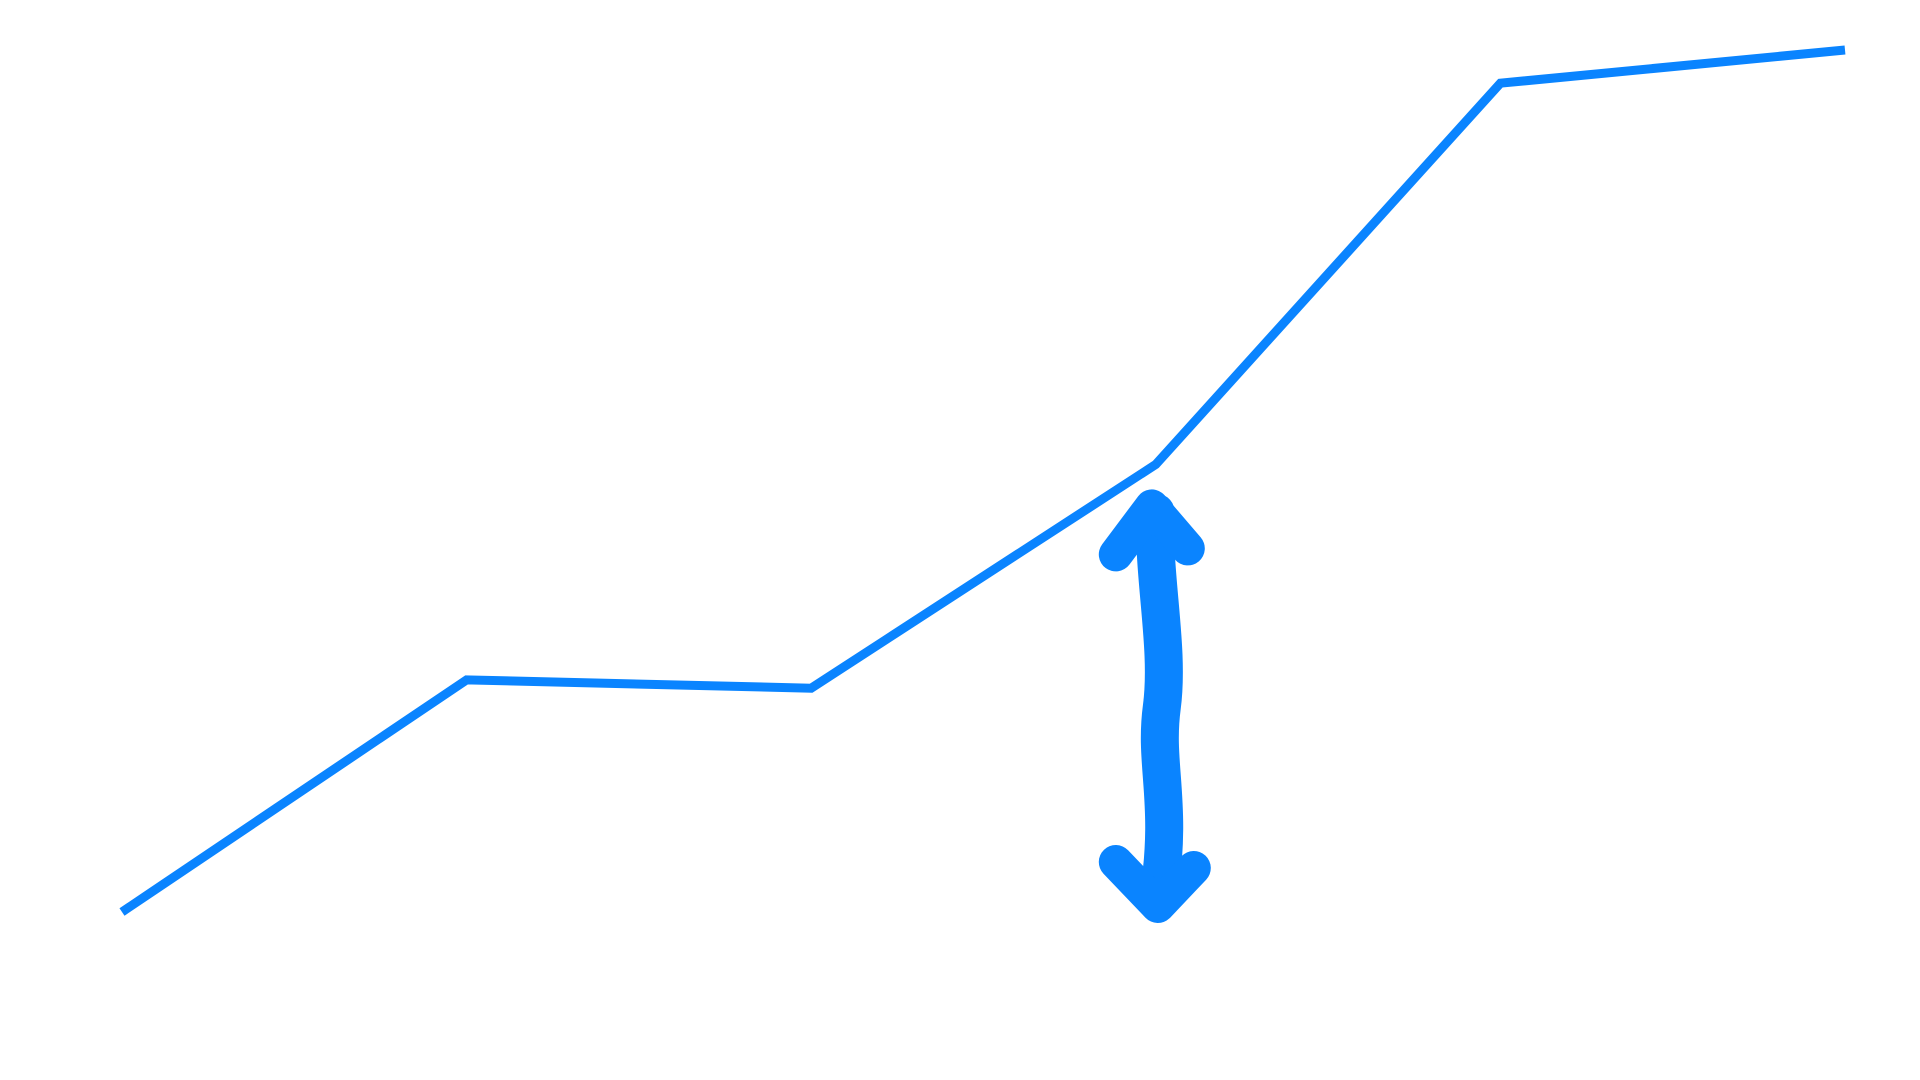  I want to click on arrow-shaft, so click(1160, 707).